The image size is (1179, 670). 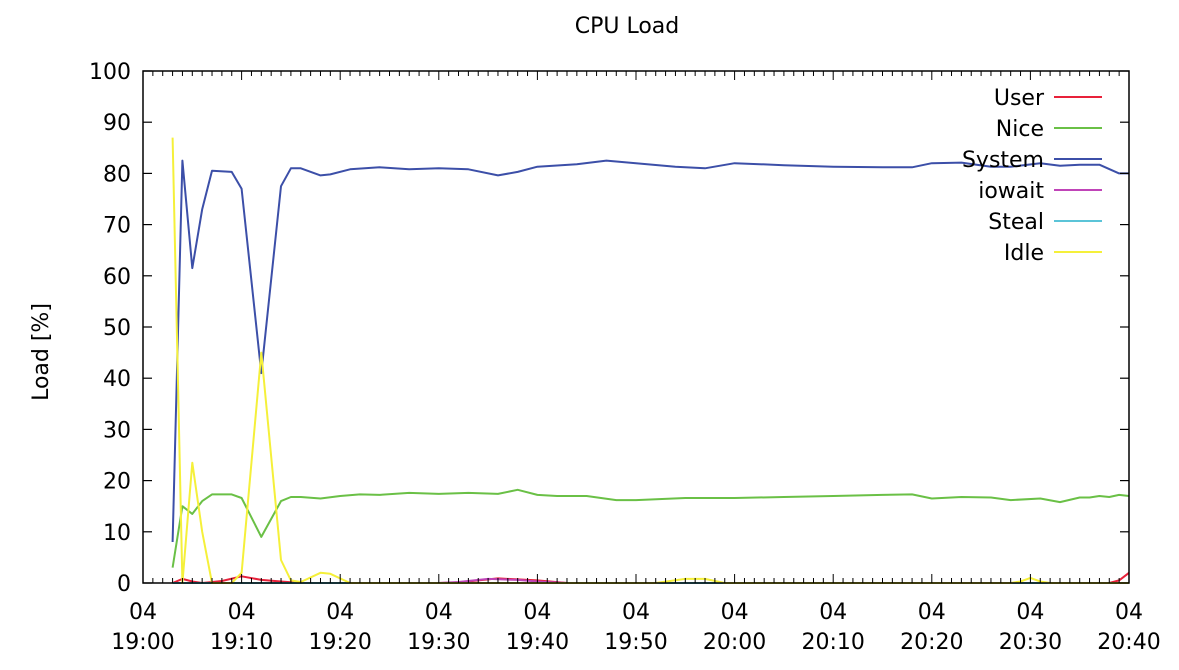 I want to click on y-tick-label: 60, so click(x=117, y=277).